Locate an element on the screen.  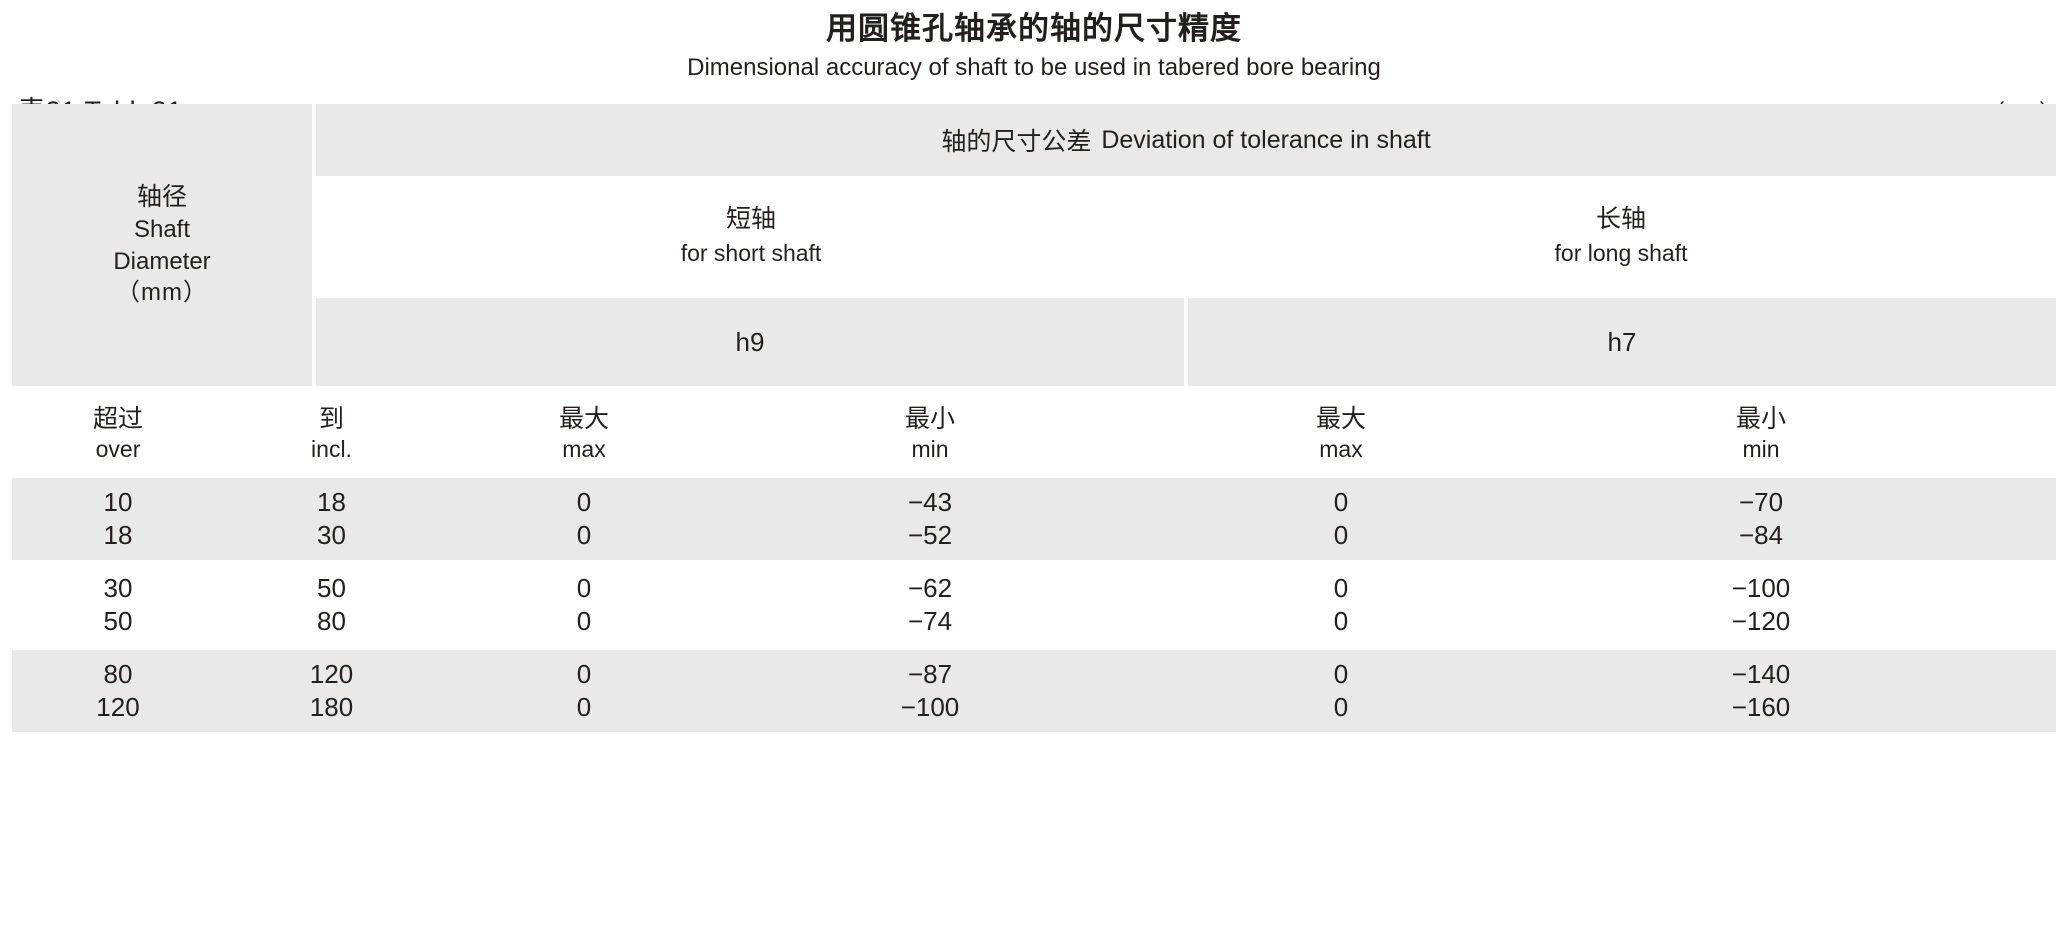
deviation-label-cn: 轴的尺寸公差 is located at coordinates (1016, 142).